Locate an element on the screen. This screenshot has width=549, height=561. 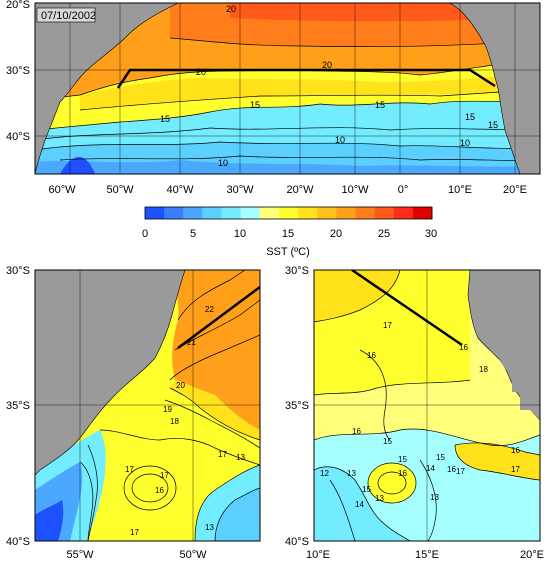
contour-label: 22 is located at coordinates (209, 309).